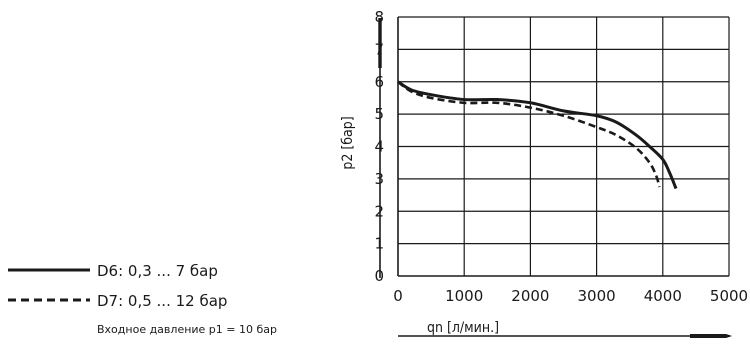 Image resolution: width=750 pixels, height=344 pixels. I want to click on legend-label-d7: D7: 0,5 ... 12 бар, so click(162, 301).